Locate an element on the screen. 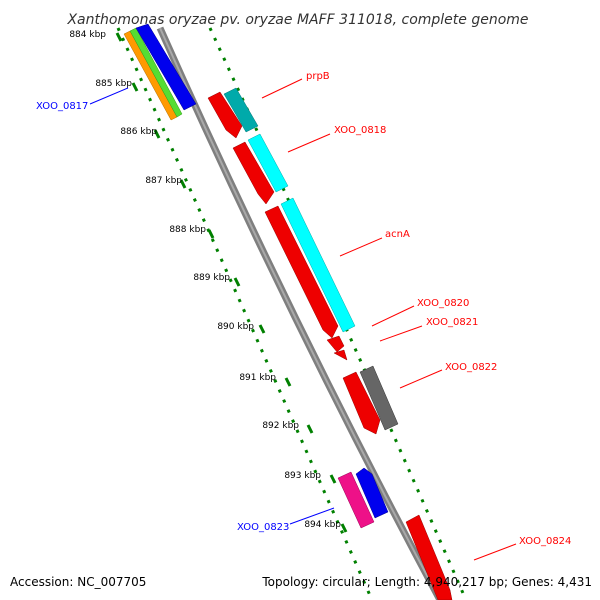 The image size is (600, 600). accession-text: Accession: NC_007705 is located at coordinates (78, 582).